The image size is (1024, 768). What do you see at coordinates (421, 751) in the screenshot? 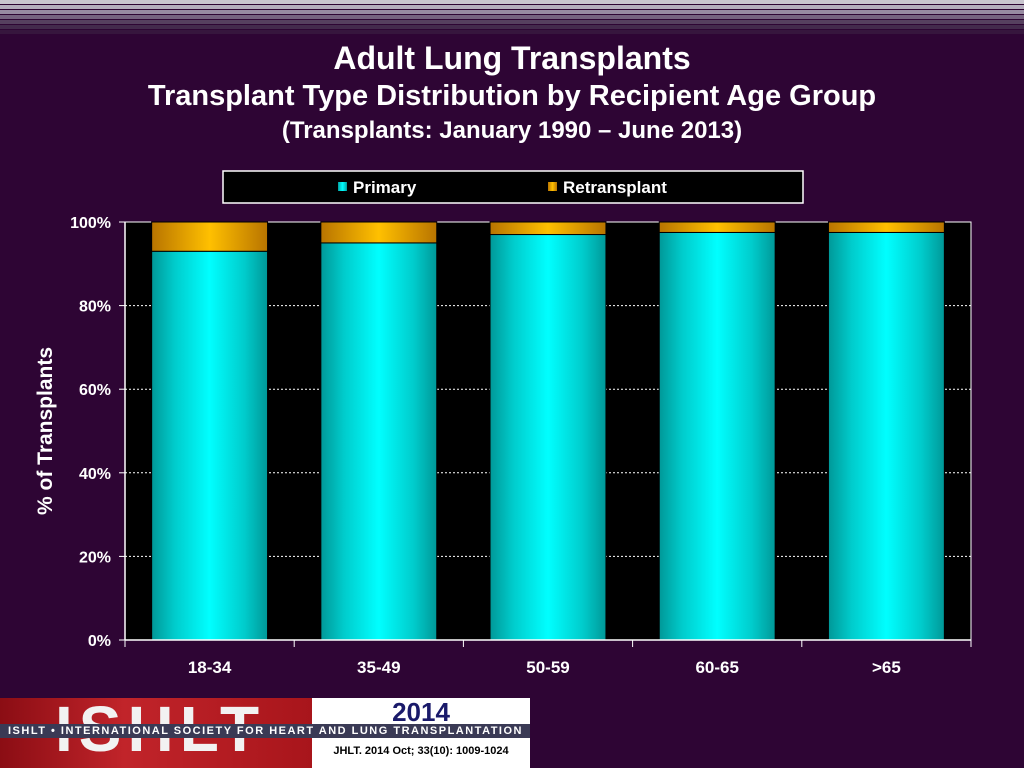
I see `journal-citation: JHLT. 2014 Oct; 33(10): 1009-1024` at bounding box center [421, 751].